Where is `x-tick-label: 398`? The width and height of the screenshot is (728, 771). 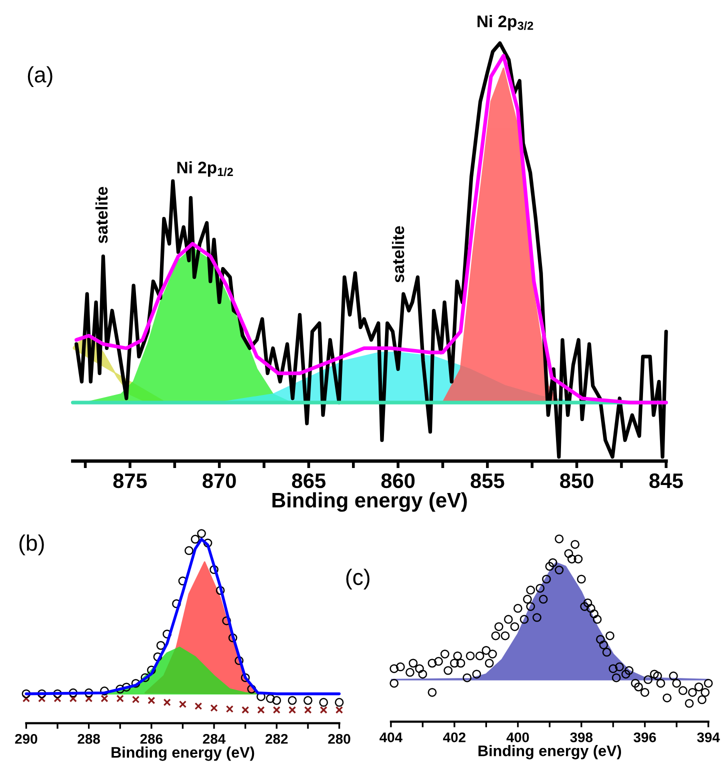 x-tick-label: 398 is located at coordinates (581, 737).